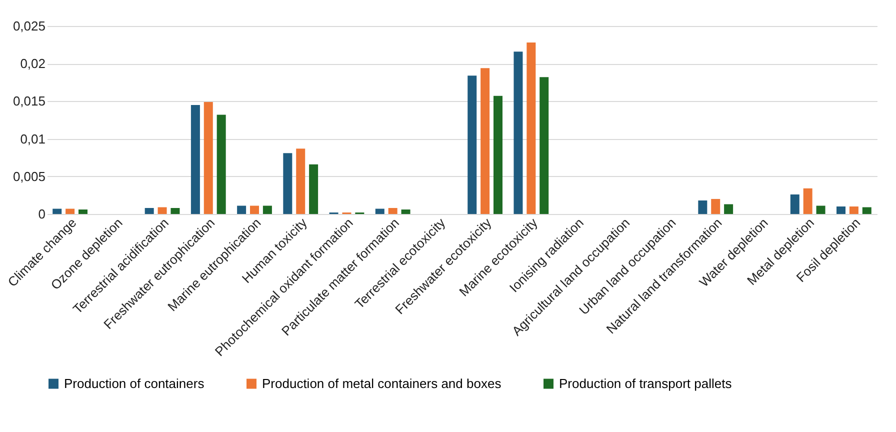 The image size is (896, 432). Describe the element at coordinates (645, 383) in the screenshot. I see `legend-label: Production of transport pallets` at that location.